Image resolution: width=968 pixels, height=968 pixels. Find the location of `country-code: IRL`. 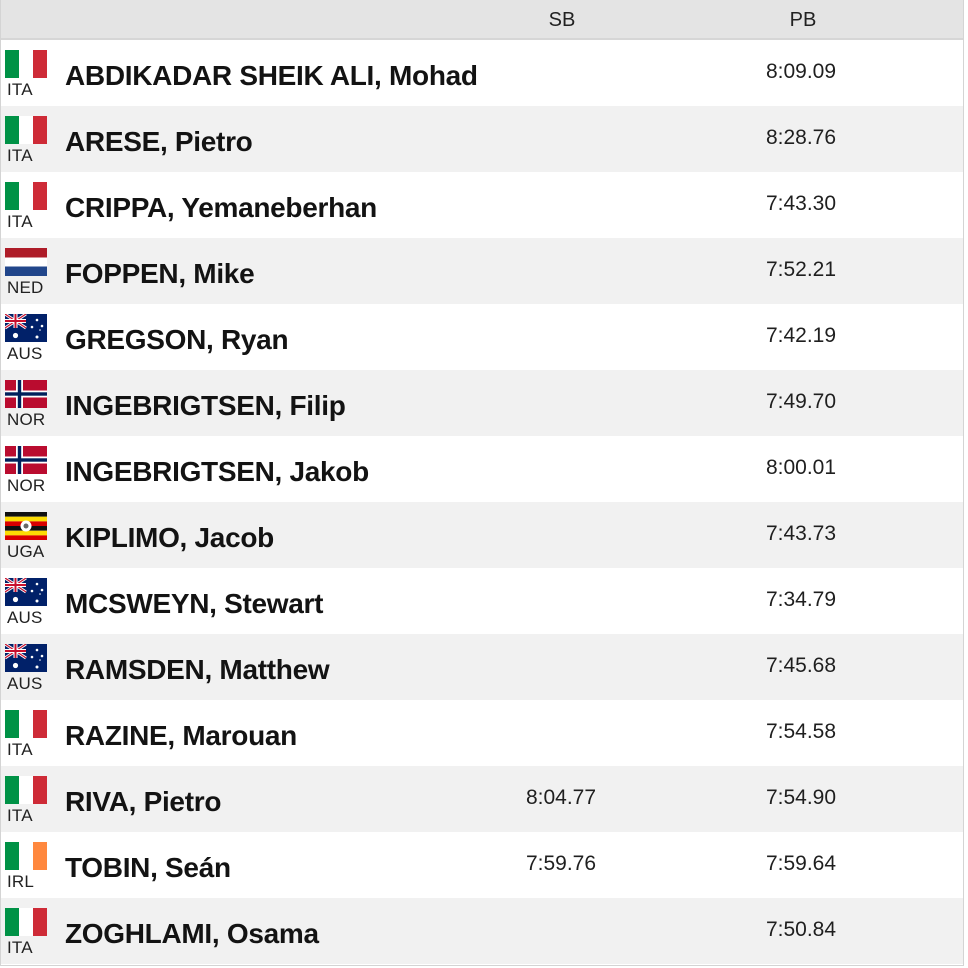

country-code: IRL is located at coordinates (21, 881).